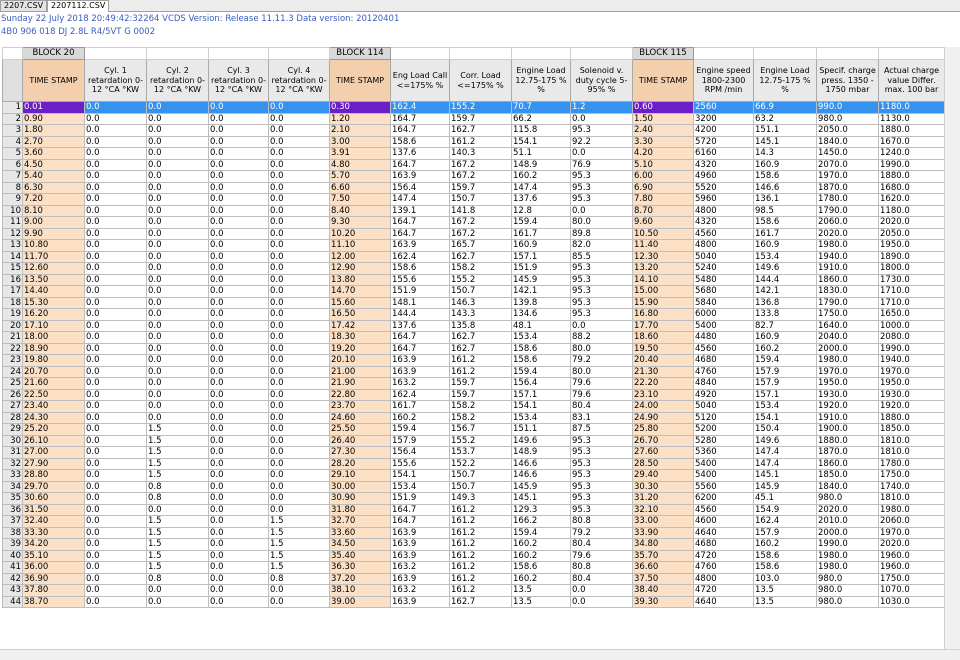 The height and width of the screenshot is (660, 960). What do you see at coordinates (723, 291) in the screenshot?
I see `value-cell: 5680` at bounding box center [723, 291].